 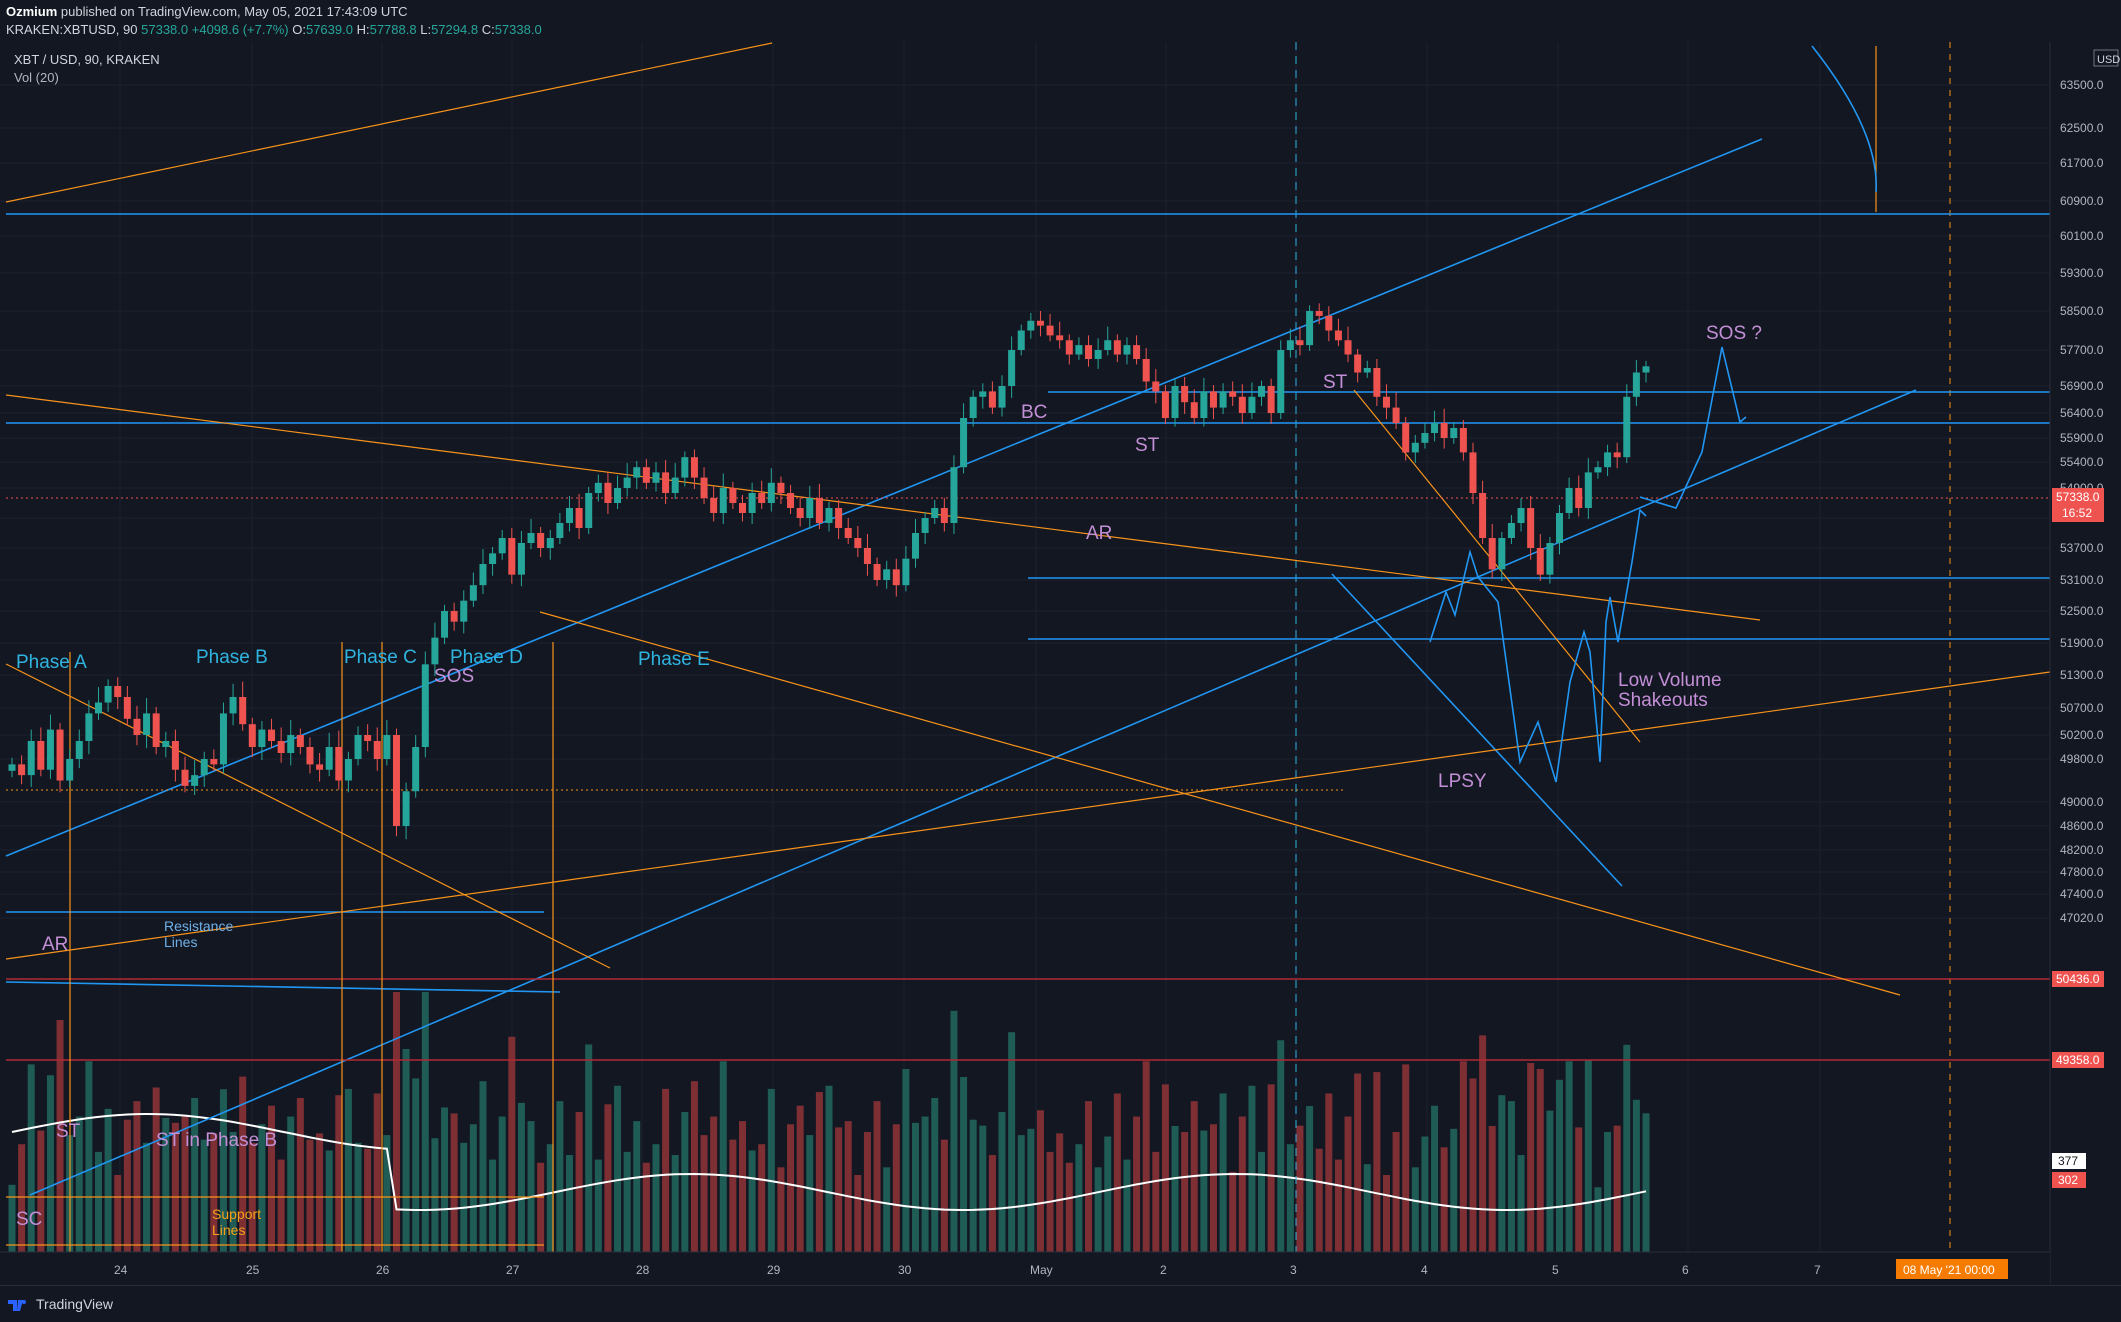 I want to click on price-axis, so click(x=2085, y=663).